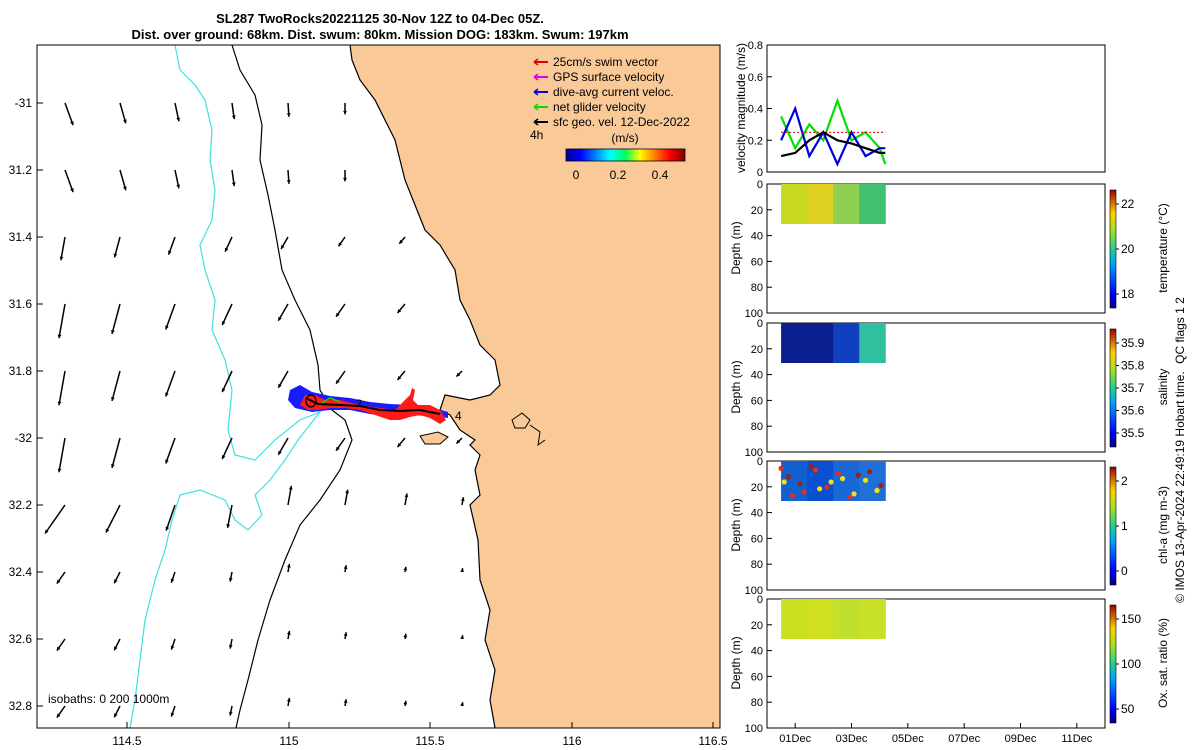 The height and width of the screenshot is (750, 1200). Describe the element at coordinates (754, 591) in the screenshot. I see `depth-ytick-label: 100` at that location.